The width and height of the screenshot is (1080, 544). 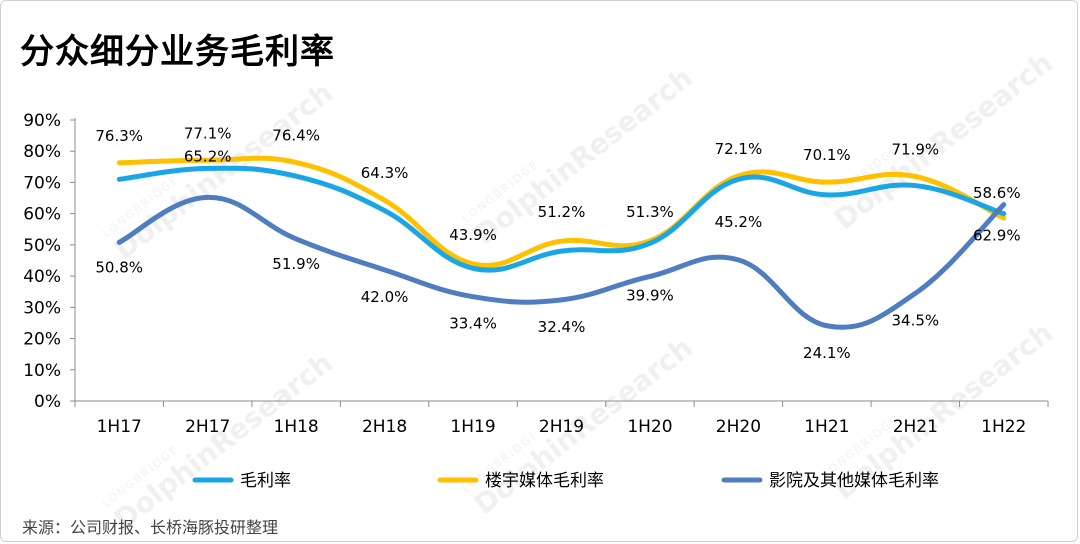 I want to click on x-tick-label: 1H21, so click(x=826, y=427).